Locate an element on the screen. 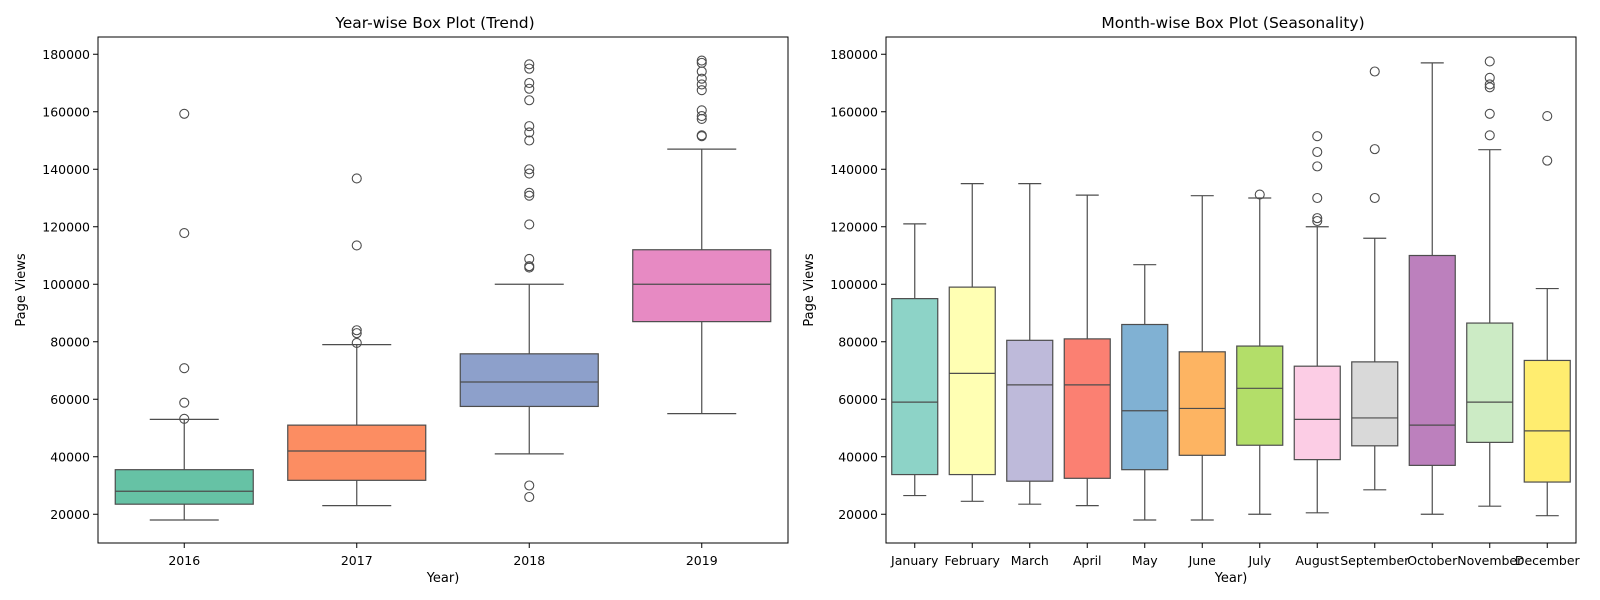  y-tick-label: 140000 is located at coordinates (854, 169).